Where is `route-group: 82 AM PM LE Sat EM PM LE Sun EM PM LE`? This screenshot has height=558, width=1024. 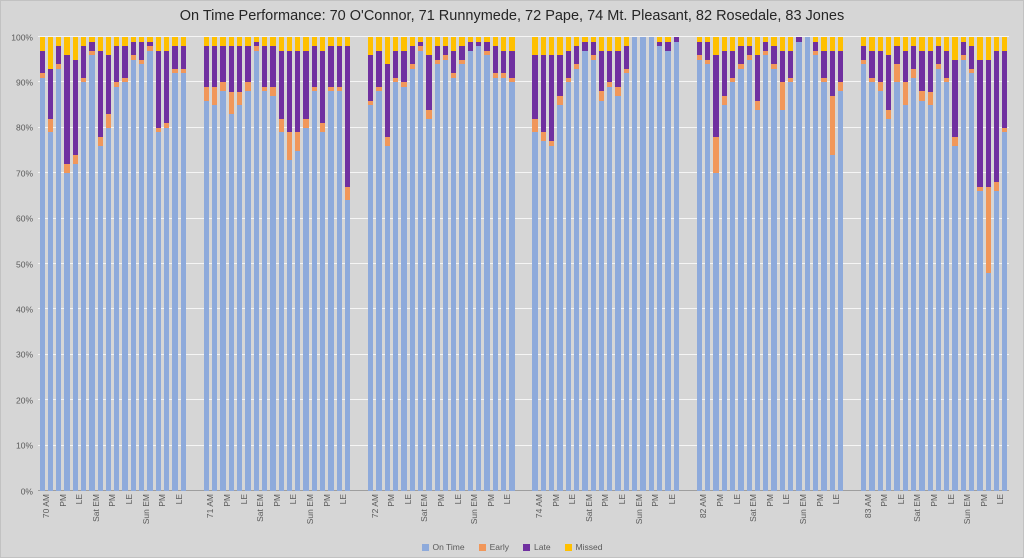
route-group: 82 AM PM LE Sat EM PM LE Sun EM PM LE is located at coordinates (769, 290).